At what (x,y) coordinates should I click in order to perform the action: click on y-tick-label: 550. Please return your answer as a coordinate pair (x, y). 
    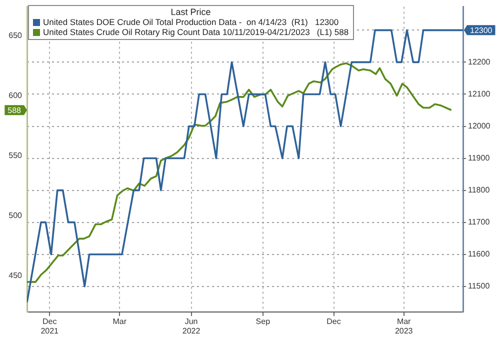
    Looking at the image, I should click on (15, 155).